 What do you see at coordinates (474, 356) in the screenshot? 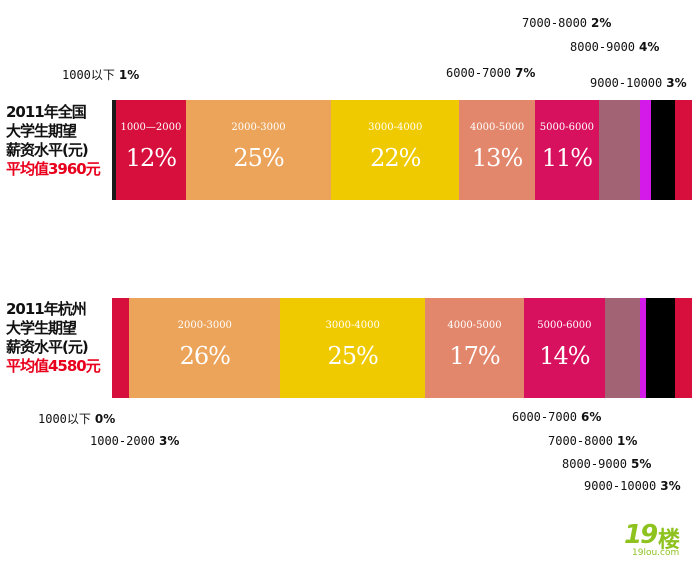
I see `segment-percent-label: 17%` at bounding box center [474, 356].